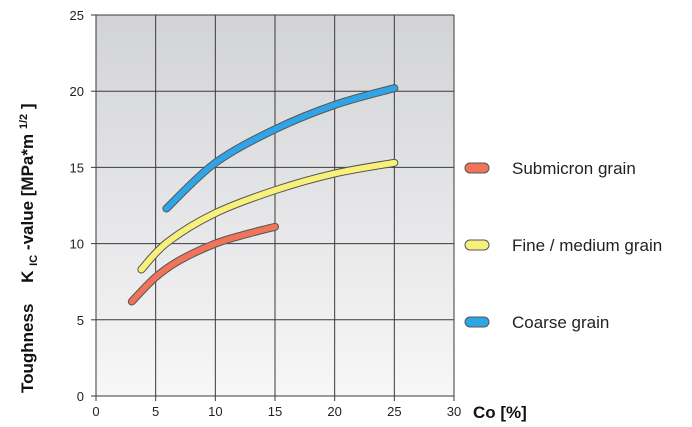 This screenshot has height=427, width=692. Describe the element at coordinates (560, 322) in the screenshot. I see `legend-label-coarse-grain: Coarse grain` at that location.